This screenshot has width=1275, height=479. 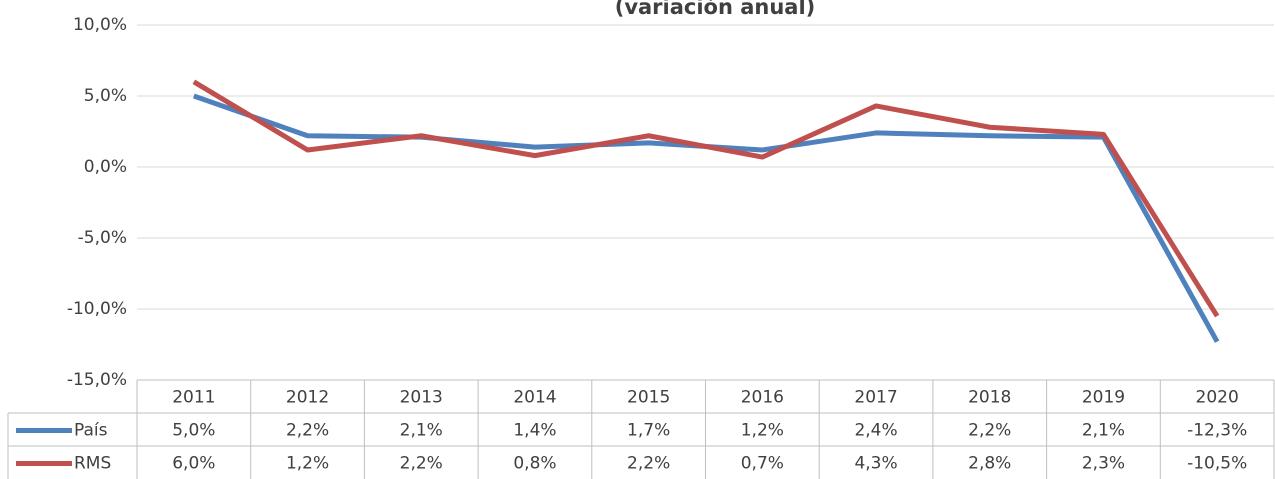 I want to click on x-tick-label: 2012, so click(x=307, y=398).